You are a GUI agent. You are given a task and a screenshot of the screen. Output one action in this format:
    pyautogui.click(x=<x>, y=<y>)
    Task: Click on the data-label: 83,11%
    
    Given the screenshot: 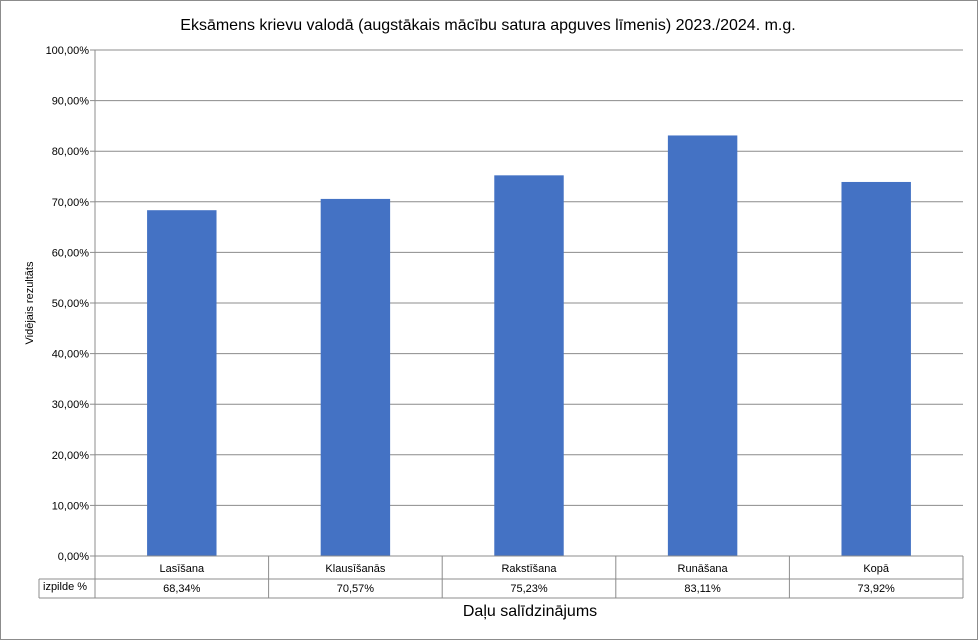 What is the action you would take?
    pyautogui.click(x=702, y=589)
    